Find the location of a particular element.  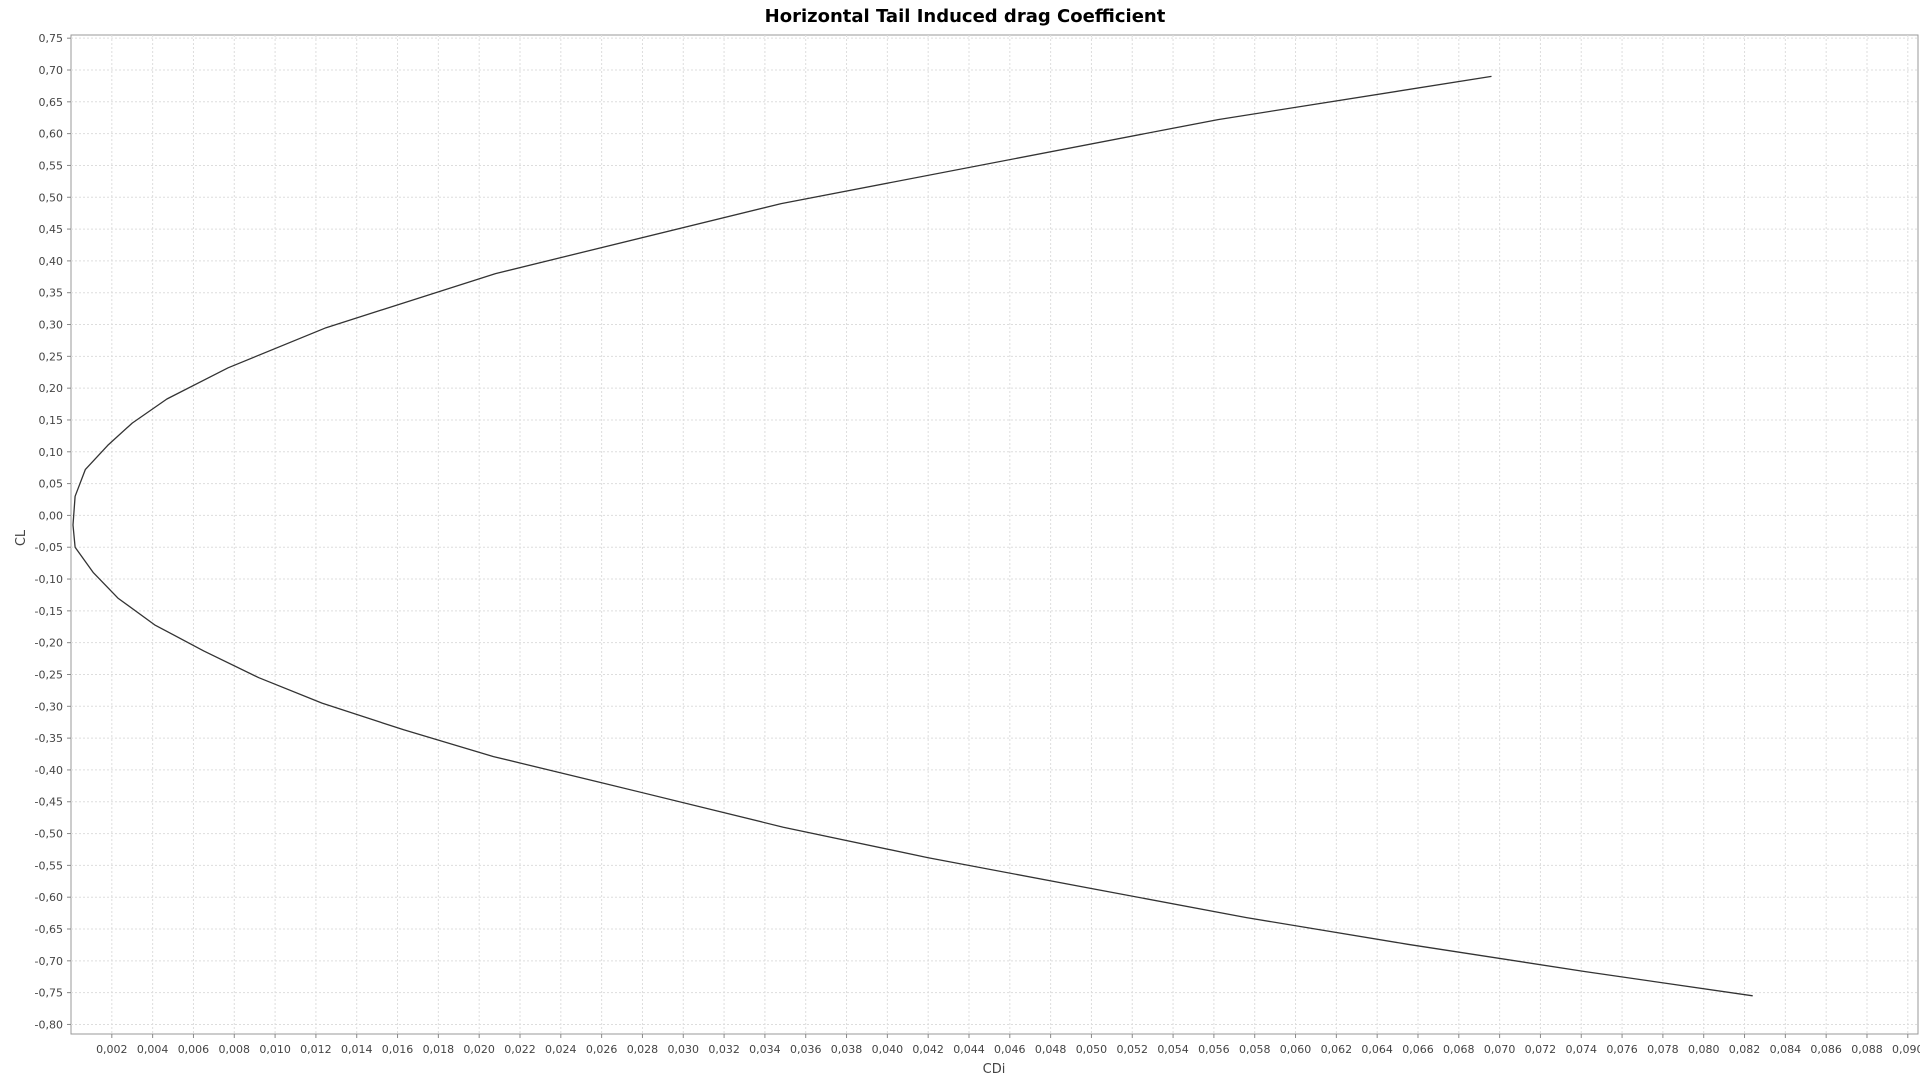

x-tick-label: 0,040 is located at coordinates (888, 1049).